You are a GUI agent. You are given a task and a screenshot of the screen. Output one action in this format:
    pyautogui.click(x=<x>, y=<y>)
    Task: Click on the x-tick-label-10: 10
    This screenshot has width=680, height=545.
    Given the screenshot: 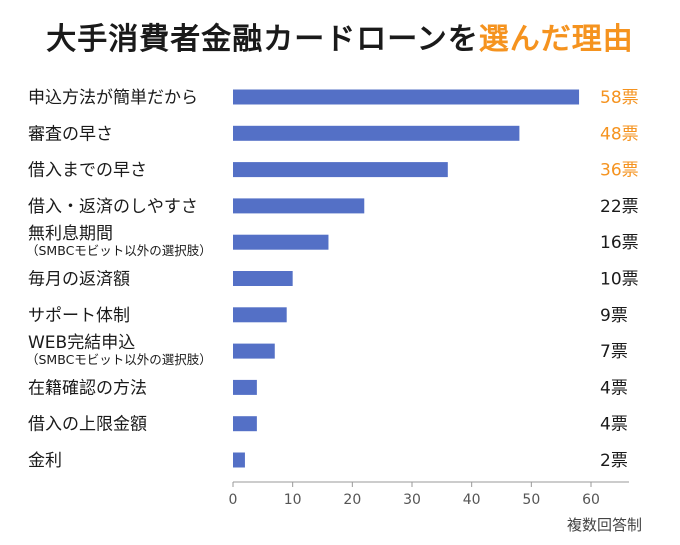 What is the action you would take?
    pyautogui.click(x=293, y=500)
    